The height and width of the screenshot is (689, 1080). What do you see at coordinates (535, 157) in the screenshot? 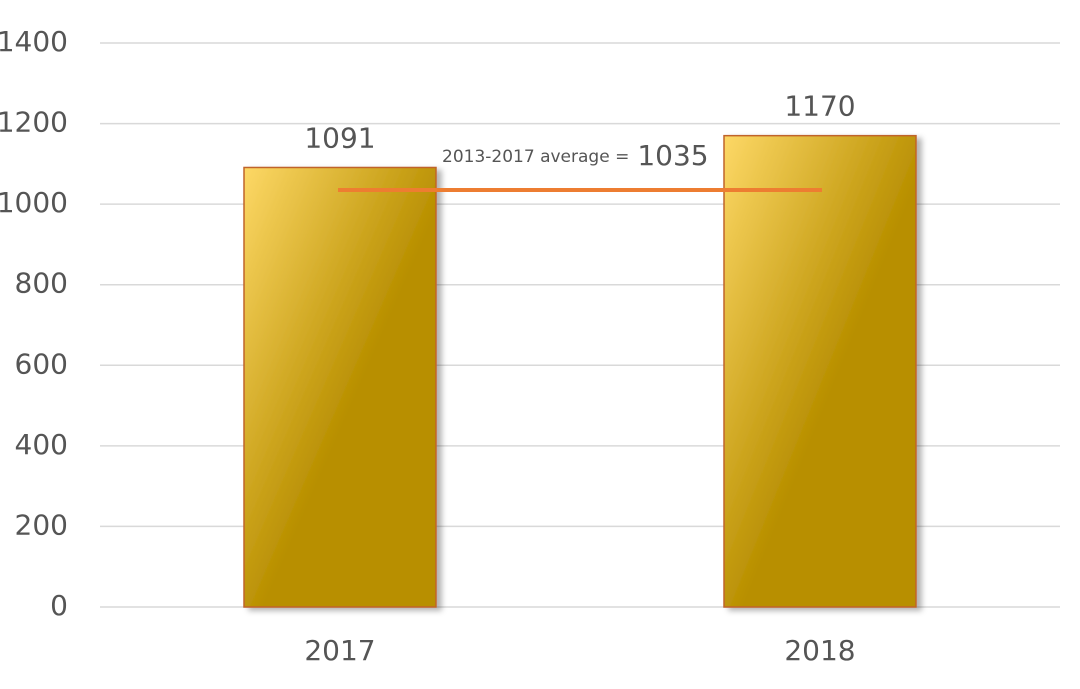
I see `annotation-label: 2013-2017 average =` at bounding box center [535, 157].